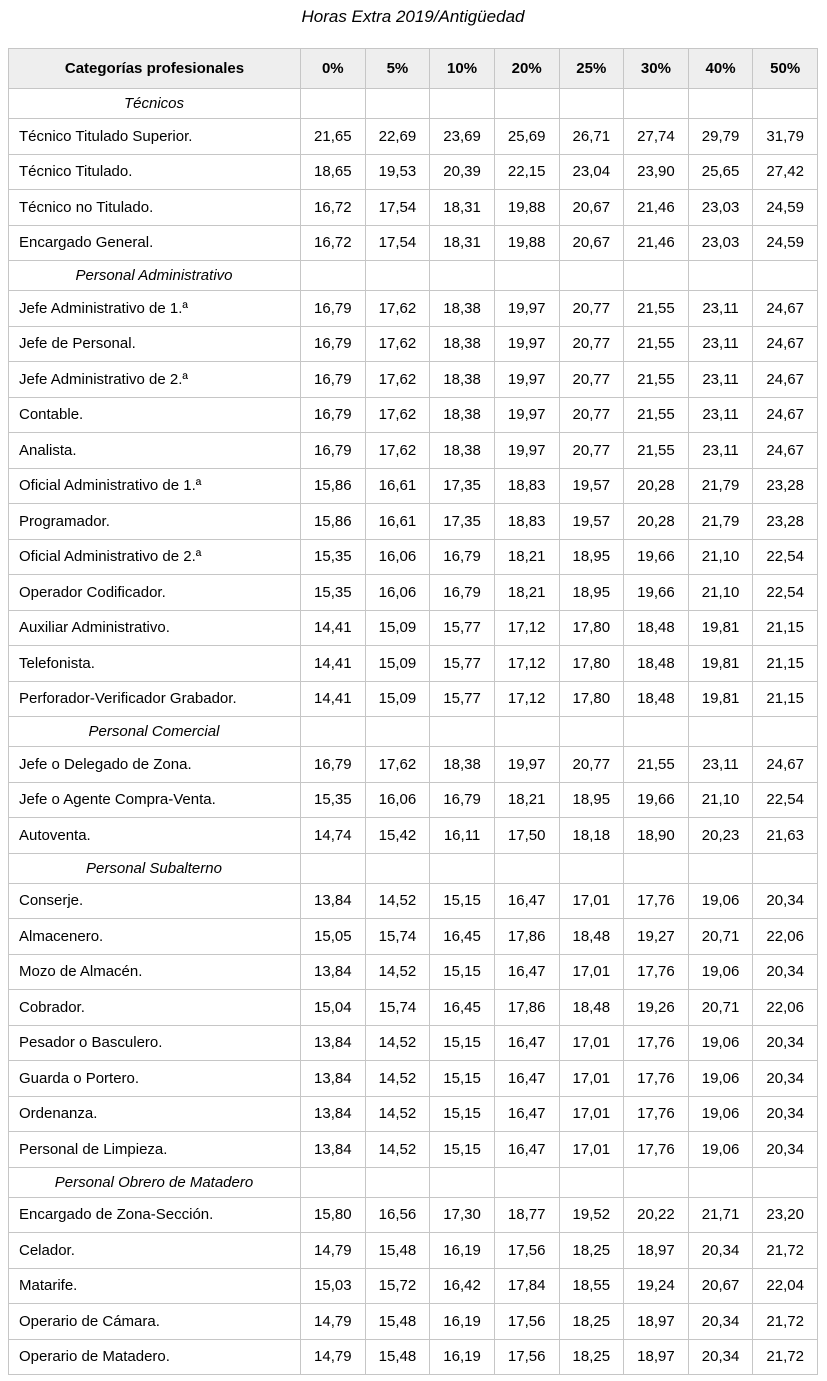 This screenshot has height=1381, width=827. Describe the element at coordinates (154, 1007) in the screenshot. I see `category-label: Cobrador.` at that location.